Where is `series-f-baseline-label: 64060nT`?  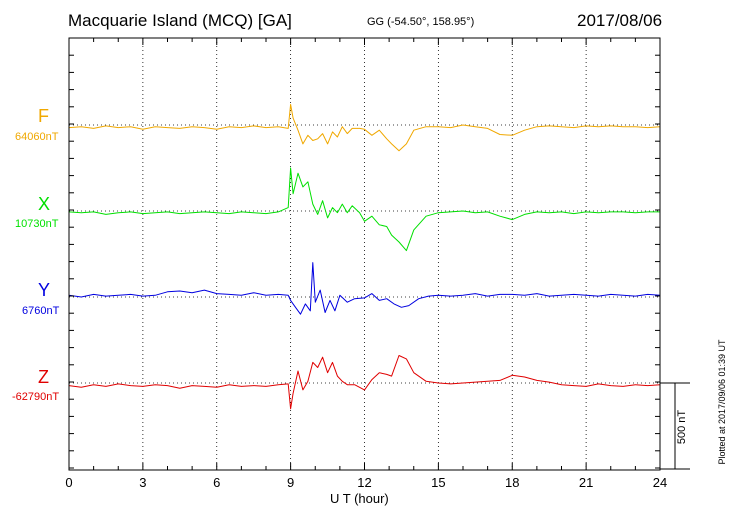
series-f-baseline-label: 64060nT is located at coordinates (37, 137).